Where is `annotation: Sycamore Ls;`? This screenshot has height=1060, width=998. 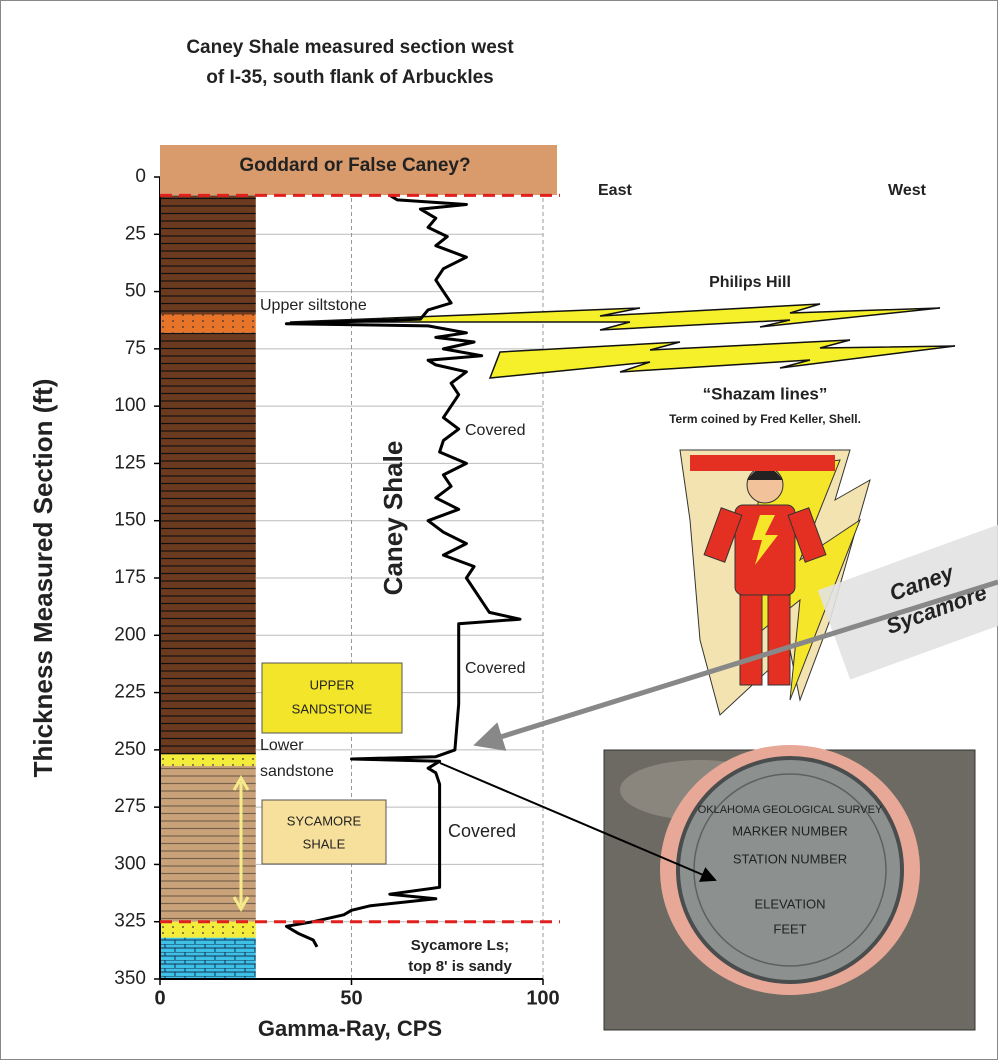 annotation: Sycamore Ls; is located at coordinates (460, 945).